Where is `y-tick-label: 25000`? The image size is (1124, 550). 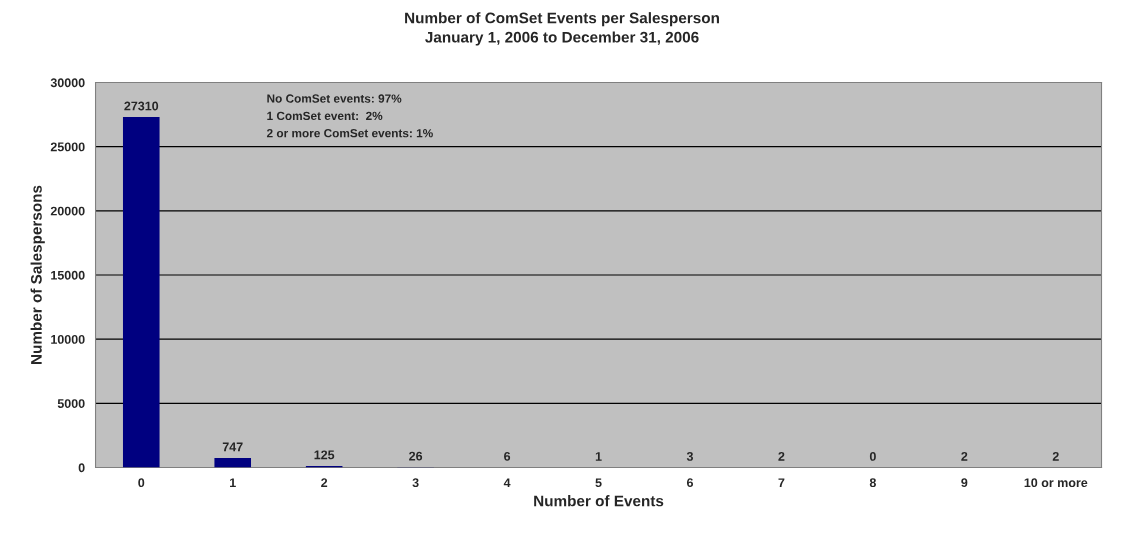
y-tick-label: 25000 is located at coordinates (67, 147).